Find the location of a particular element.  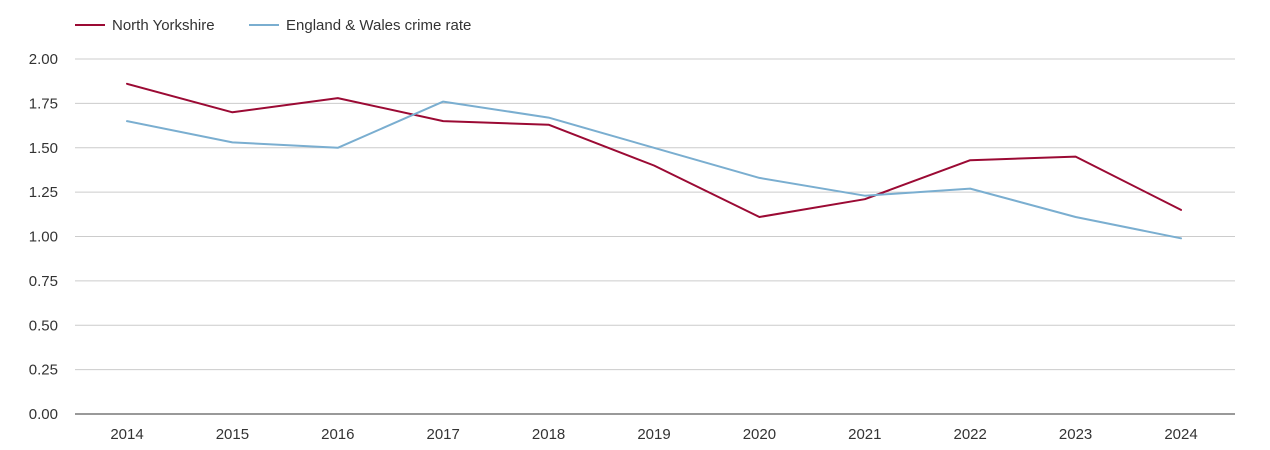

y-tick-label: 0.25 is located at coordinates (43, 370).